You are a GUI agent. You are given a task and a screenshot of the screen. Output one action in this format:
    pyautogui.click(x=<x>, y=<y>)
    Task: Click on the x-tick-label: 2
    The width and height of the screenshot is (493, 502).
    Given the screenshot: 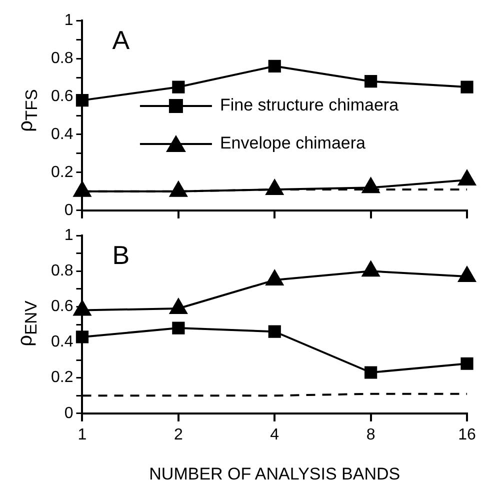 What is the action you would take?
    pyautogui.click(x=178, y=435)
    